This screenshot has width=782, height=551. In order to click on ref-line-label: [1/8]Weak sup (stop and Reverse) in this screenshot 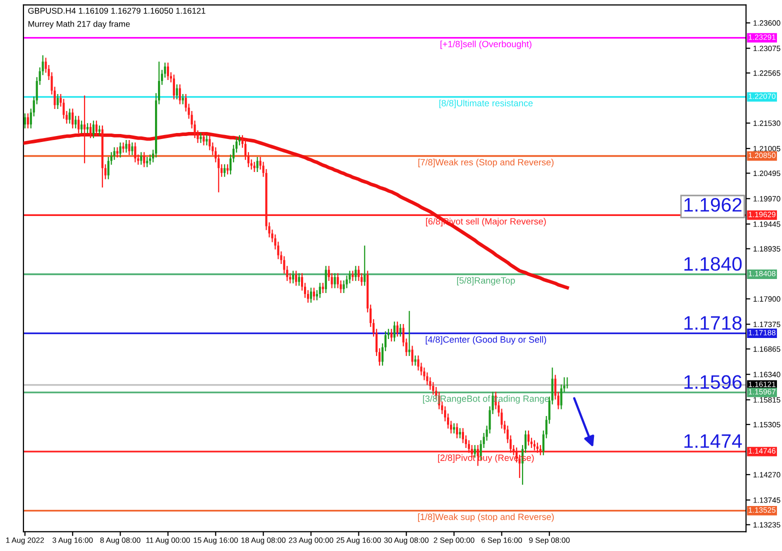, I will do `click(486, 517)`.